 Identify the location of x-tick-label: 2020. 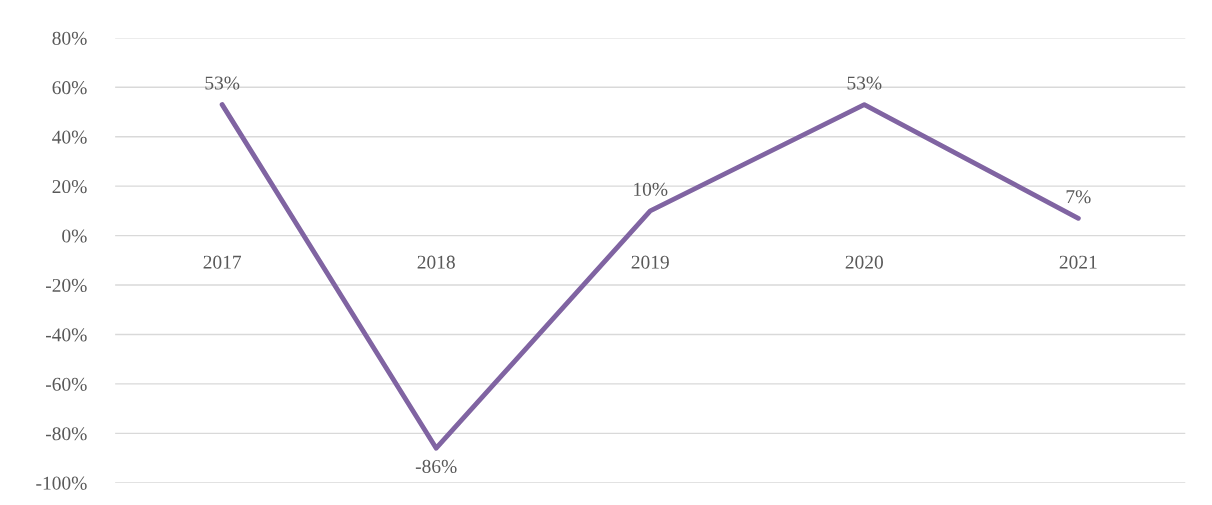
(864, 262).